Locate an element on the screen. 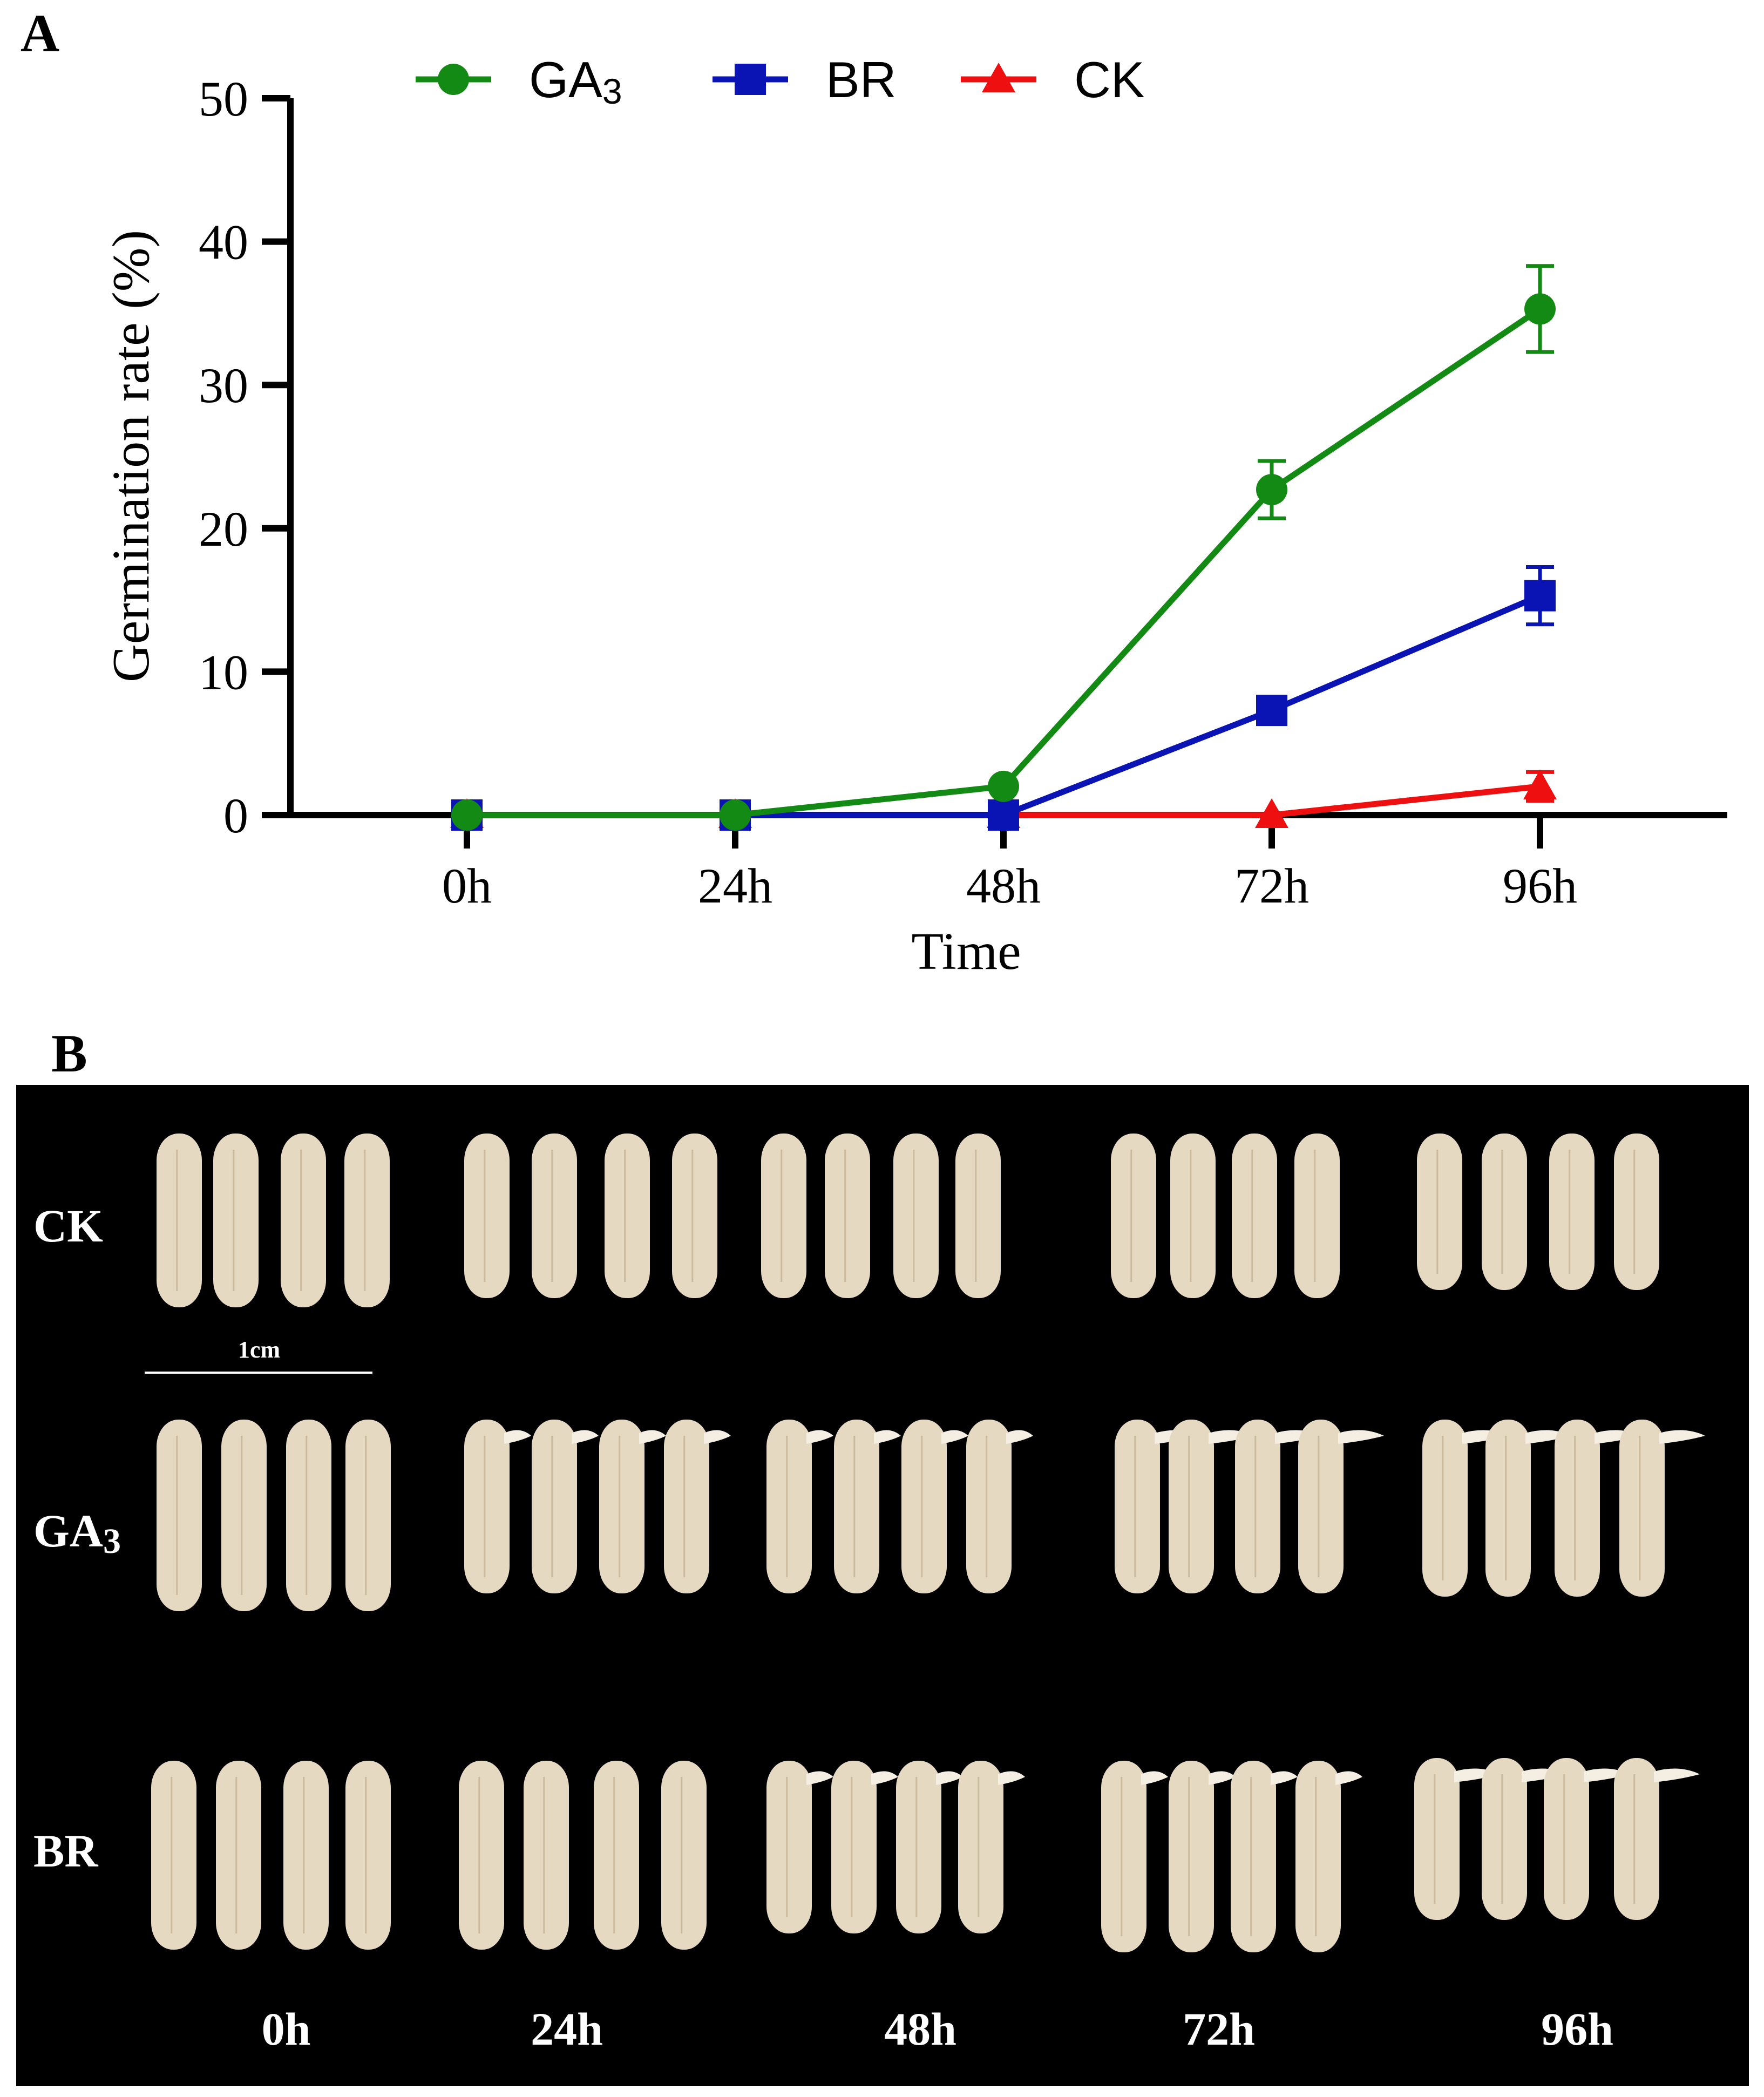 The width and height of the screenshot is (1764, 2097). treatment-row-labels: CK GA3 BR is located at coordinates (77, 1538).